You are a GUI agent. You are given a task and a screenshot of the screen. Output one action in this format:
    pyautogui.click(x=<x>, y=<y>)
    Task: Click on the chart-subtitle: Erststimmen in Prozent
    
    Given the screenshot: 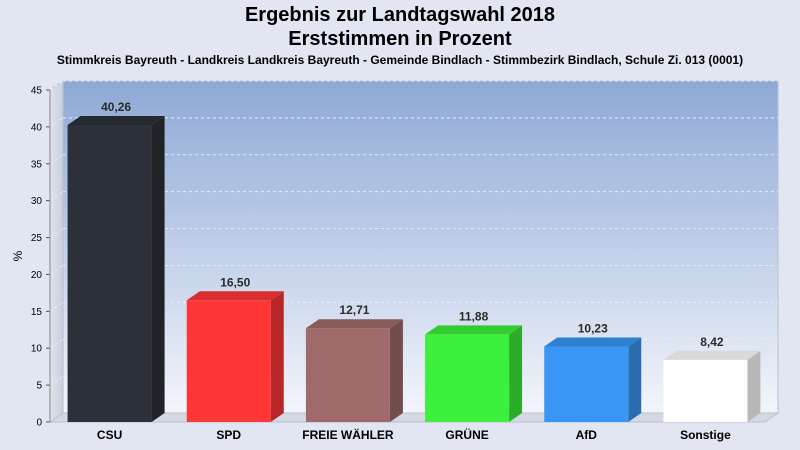 What is the action you would take?
    pyautogui.click(x=400, y=39)
    